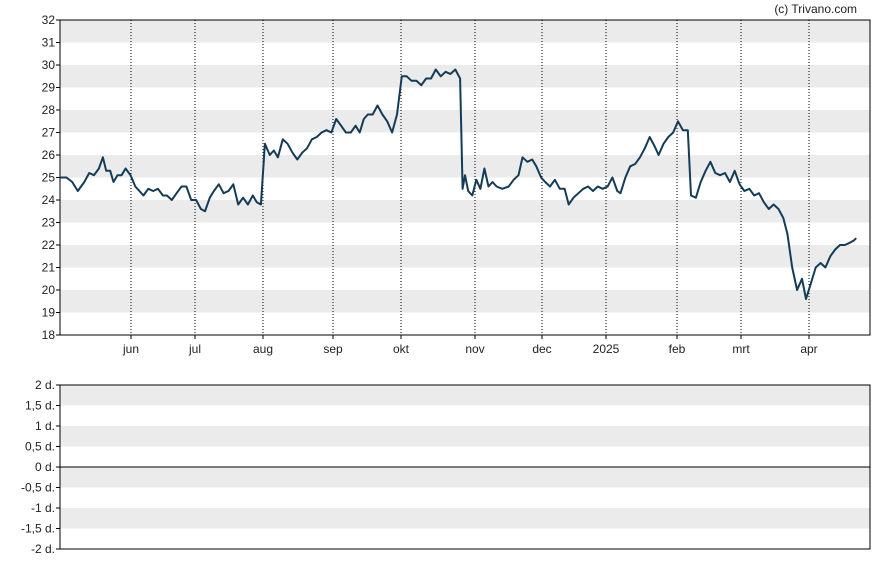  What do you see at coordinates (40, 447) in the screenshot?
I see `secondary-y-tick-label: 0,5 d.` at bounding box center [40, 447].